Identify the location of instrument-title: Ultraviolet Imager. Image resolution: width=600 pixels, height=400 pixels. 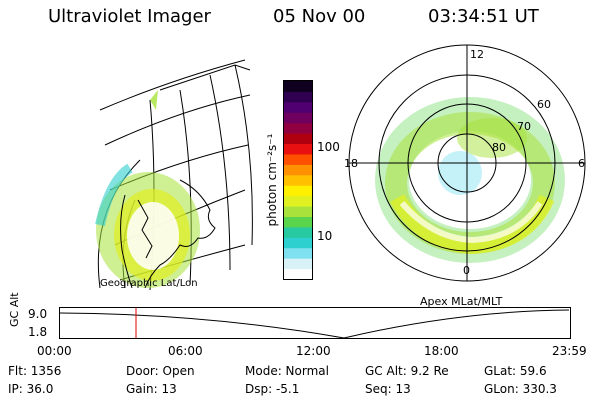
(129, 16).